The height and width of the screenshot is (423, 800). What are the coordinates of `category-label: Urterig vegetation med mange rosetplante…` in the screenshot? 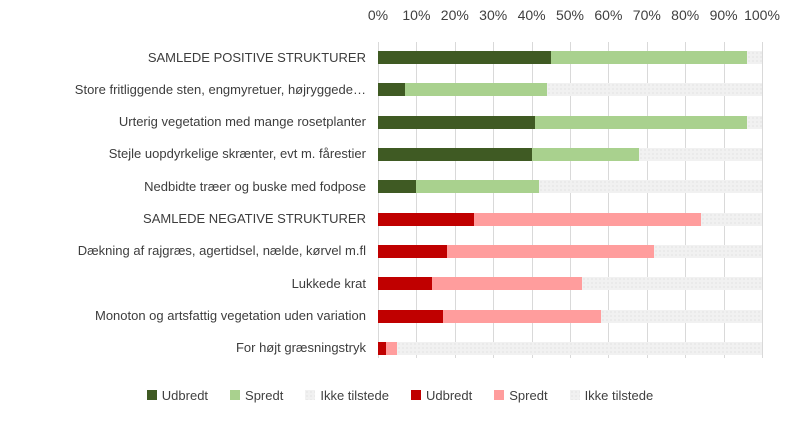 It's located at (242, 122).